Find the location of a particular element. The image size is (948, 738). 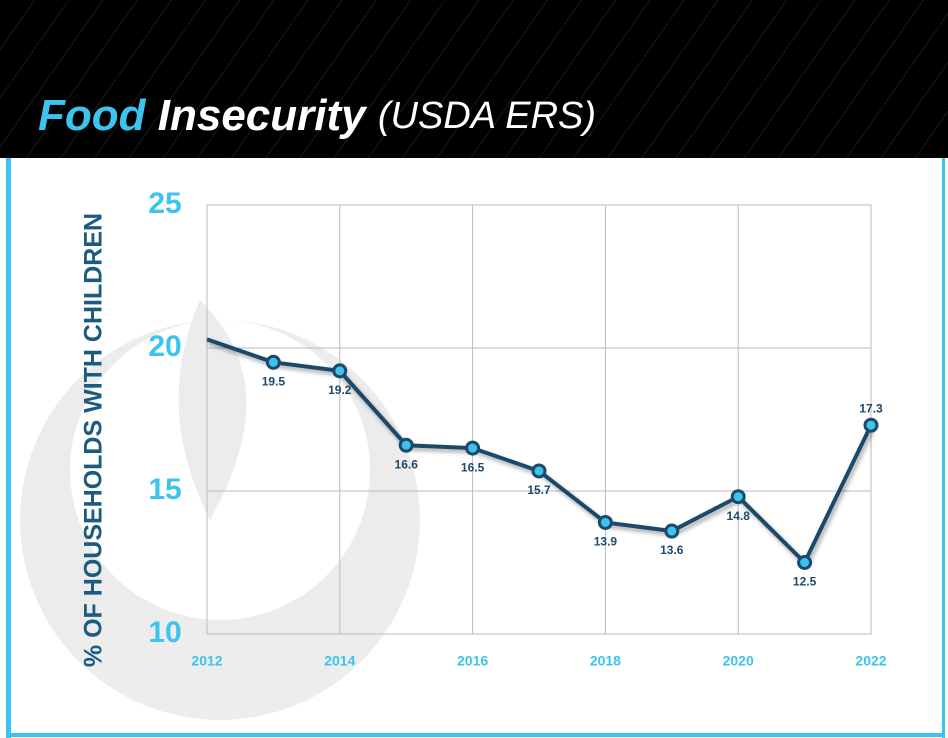

x-tick-label: 2020 is located at coordinates (738, 661).